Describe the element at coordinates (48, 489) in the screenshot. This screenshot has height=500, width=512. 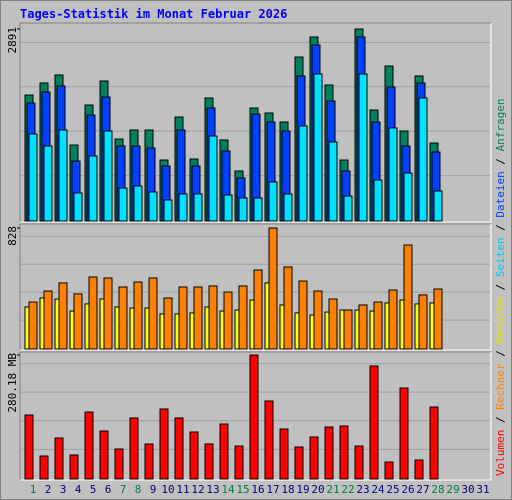
I see `x-tick-label: 2` at that location.